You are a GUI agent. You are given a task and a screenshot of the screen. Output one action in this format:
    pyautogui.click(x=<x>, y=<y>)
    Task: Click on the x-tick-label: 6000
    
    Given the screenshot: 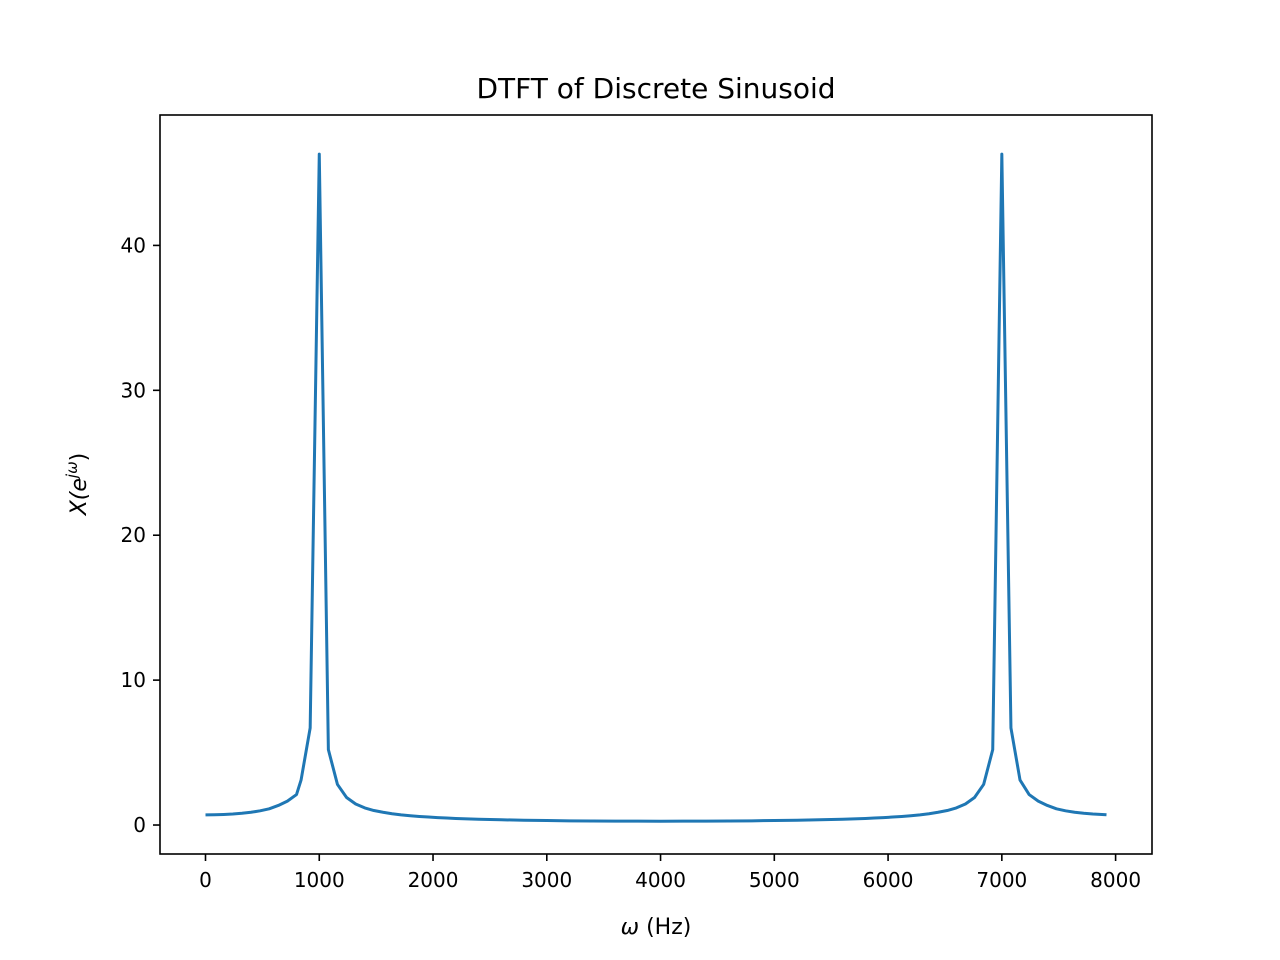 What is the action you would take?
    pyautogui.click(x=888, y=880)
    